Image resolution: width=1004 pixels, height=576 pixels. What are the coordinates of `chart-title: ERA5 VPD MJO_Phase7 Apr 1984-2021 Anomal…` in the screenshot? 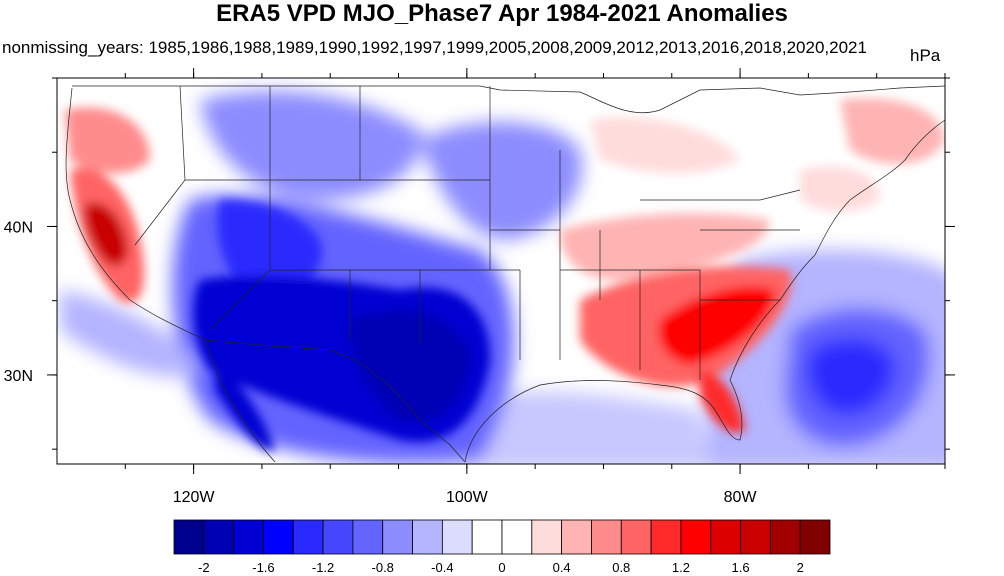 It's located at (502, 13).